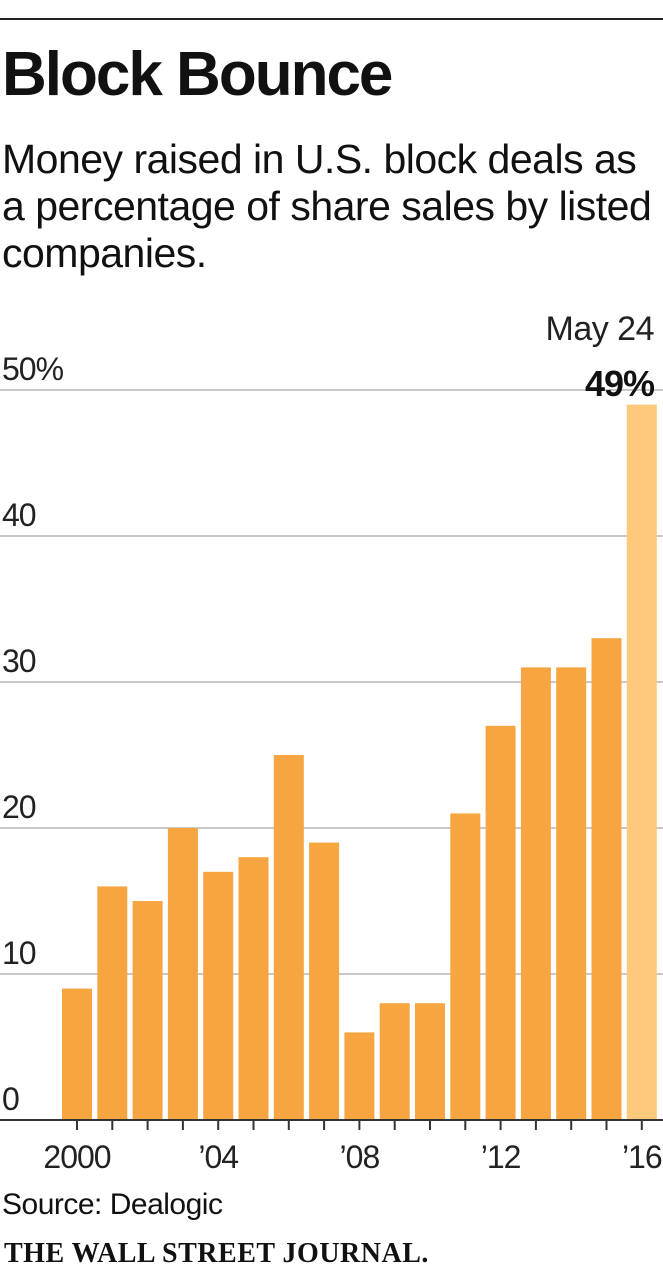  Describe the element at coordinates (465, 966) in the screenshot. I see `bar-2011` at that location.